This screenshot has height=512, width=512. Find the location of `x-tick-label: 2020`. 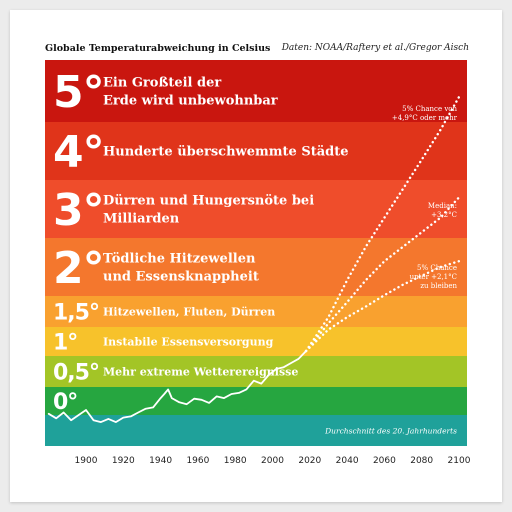

x-tick-label: 2020 is located at coordinates (309, 461).